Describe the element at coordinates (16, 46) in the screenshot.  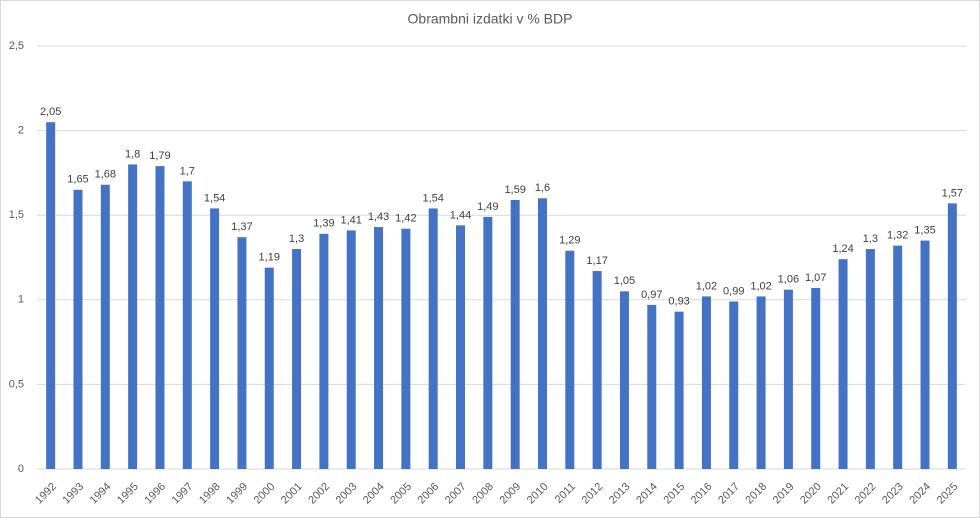
I see `y-tick-label: 2,5` at that location.